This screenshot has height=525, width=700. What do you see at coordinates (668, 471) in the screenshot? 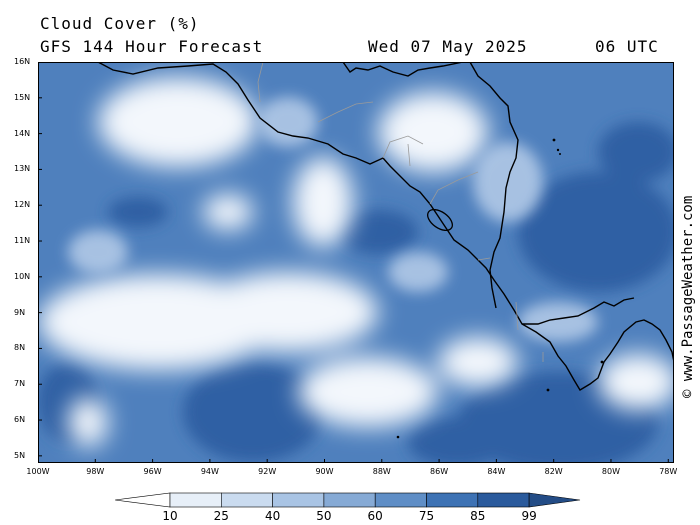
I see `lon-label-78w: 78W` at bounding box center [668, 471].